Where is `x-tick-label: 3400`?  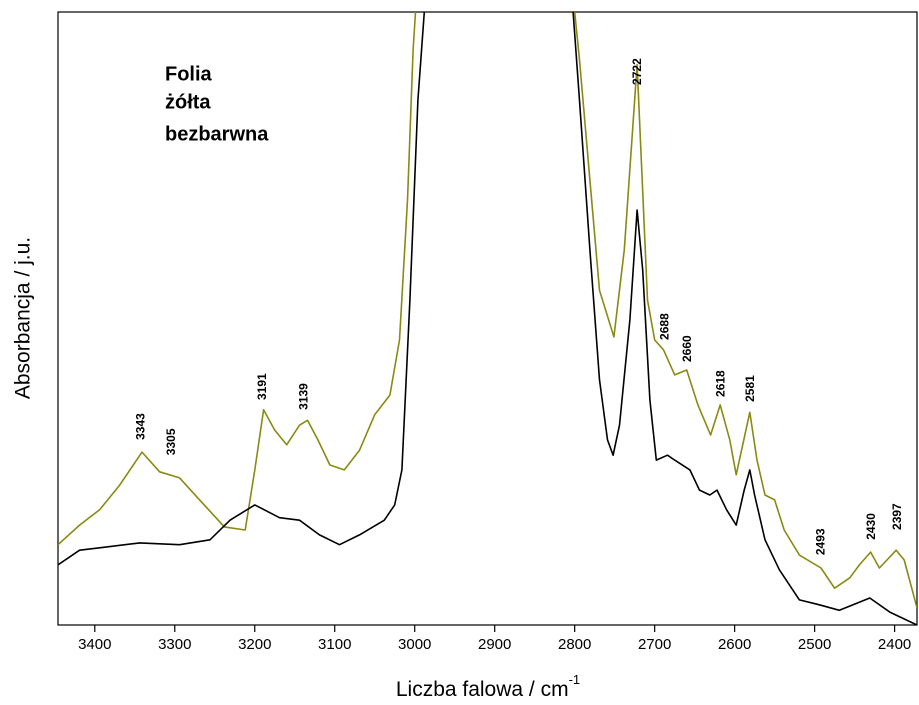 x-tick-label: 3400 is located at coordinates (94, 644).